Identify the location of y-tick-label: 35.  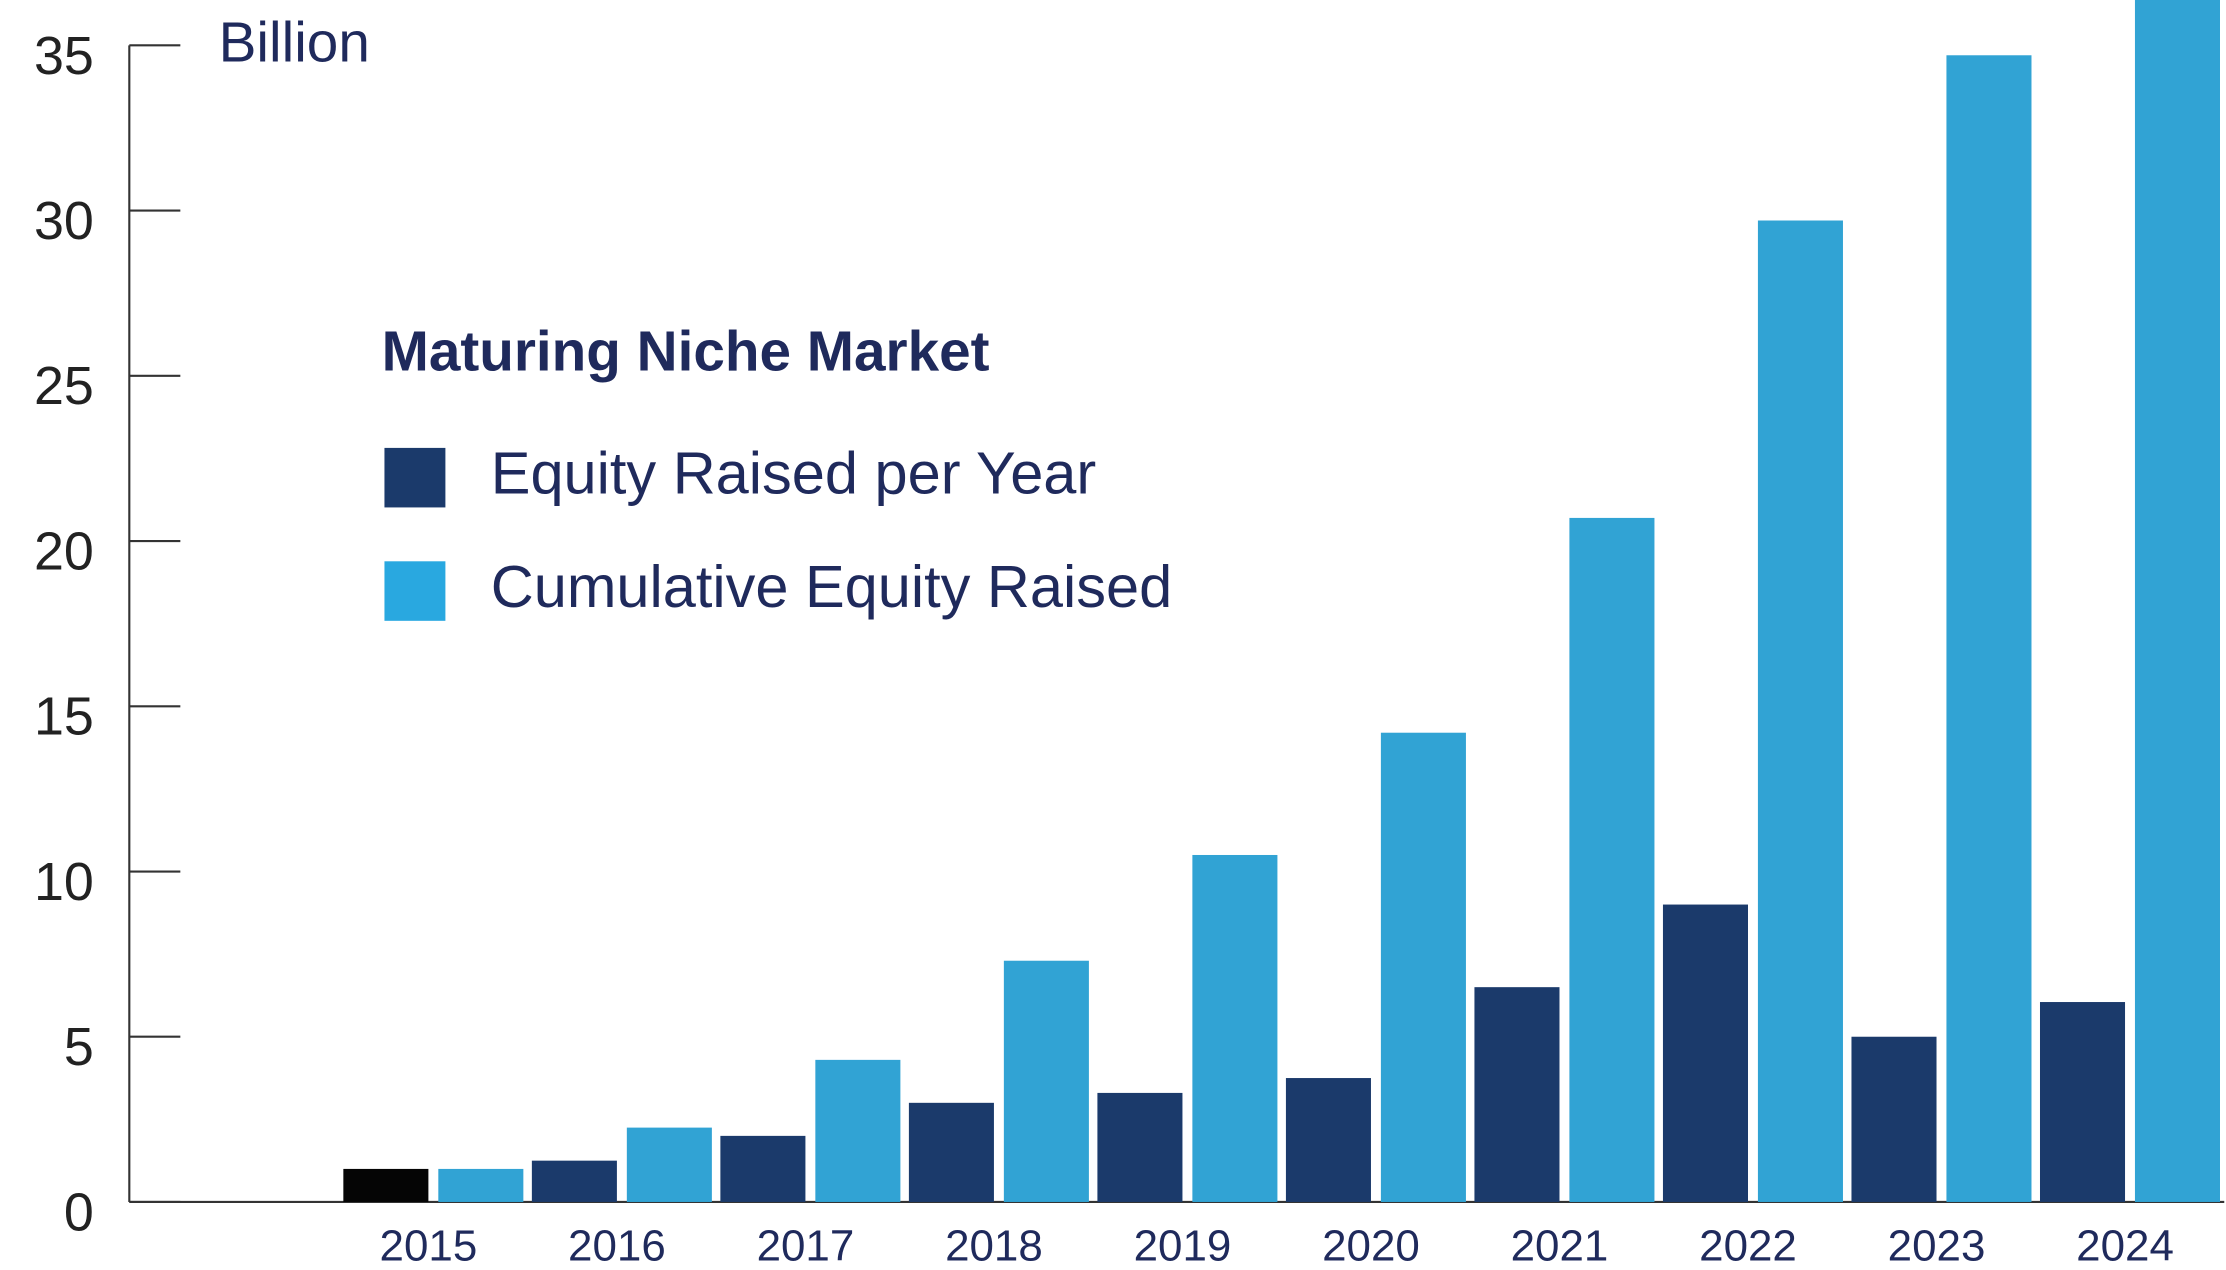
(64, 56).